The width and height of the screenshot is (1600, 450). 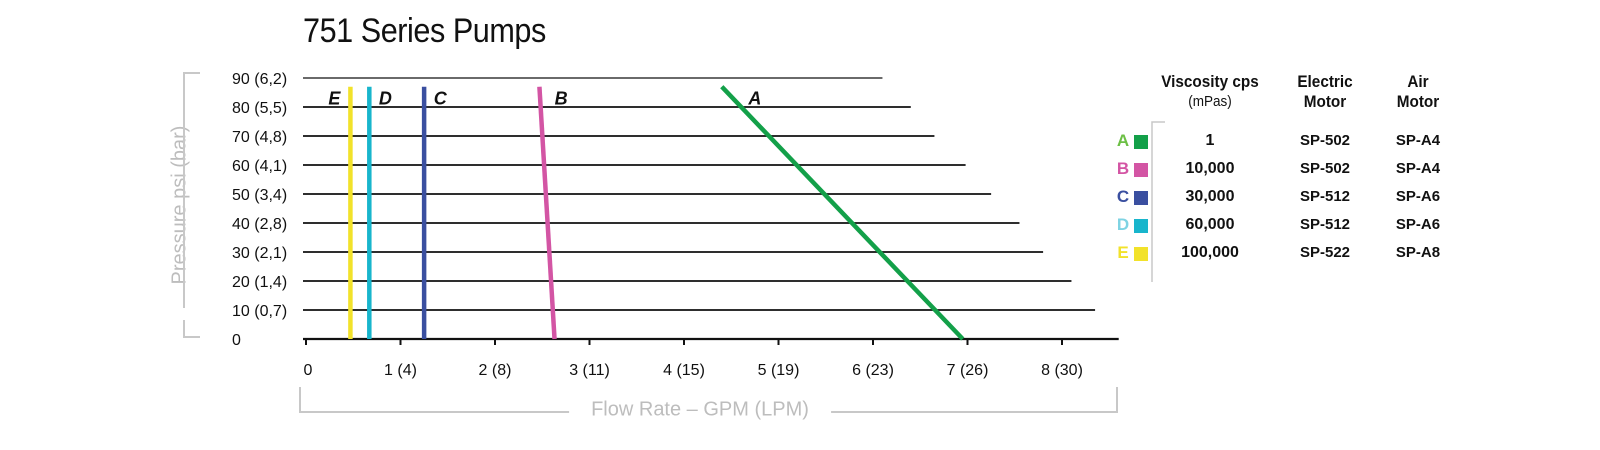 I want to click on x-tick-label: 1 (4), so click(x=400, y=370).